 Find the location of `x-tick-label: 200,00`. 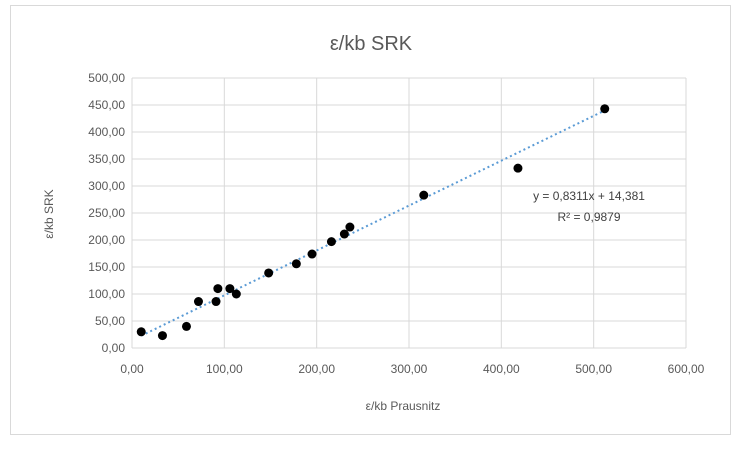

x-tick-label: 200,00 is located at coordinates (316, 369).